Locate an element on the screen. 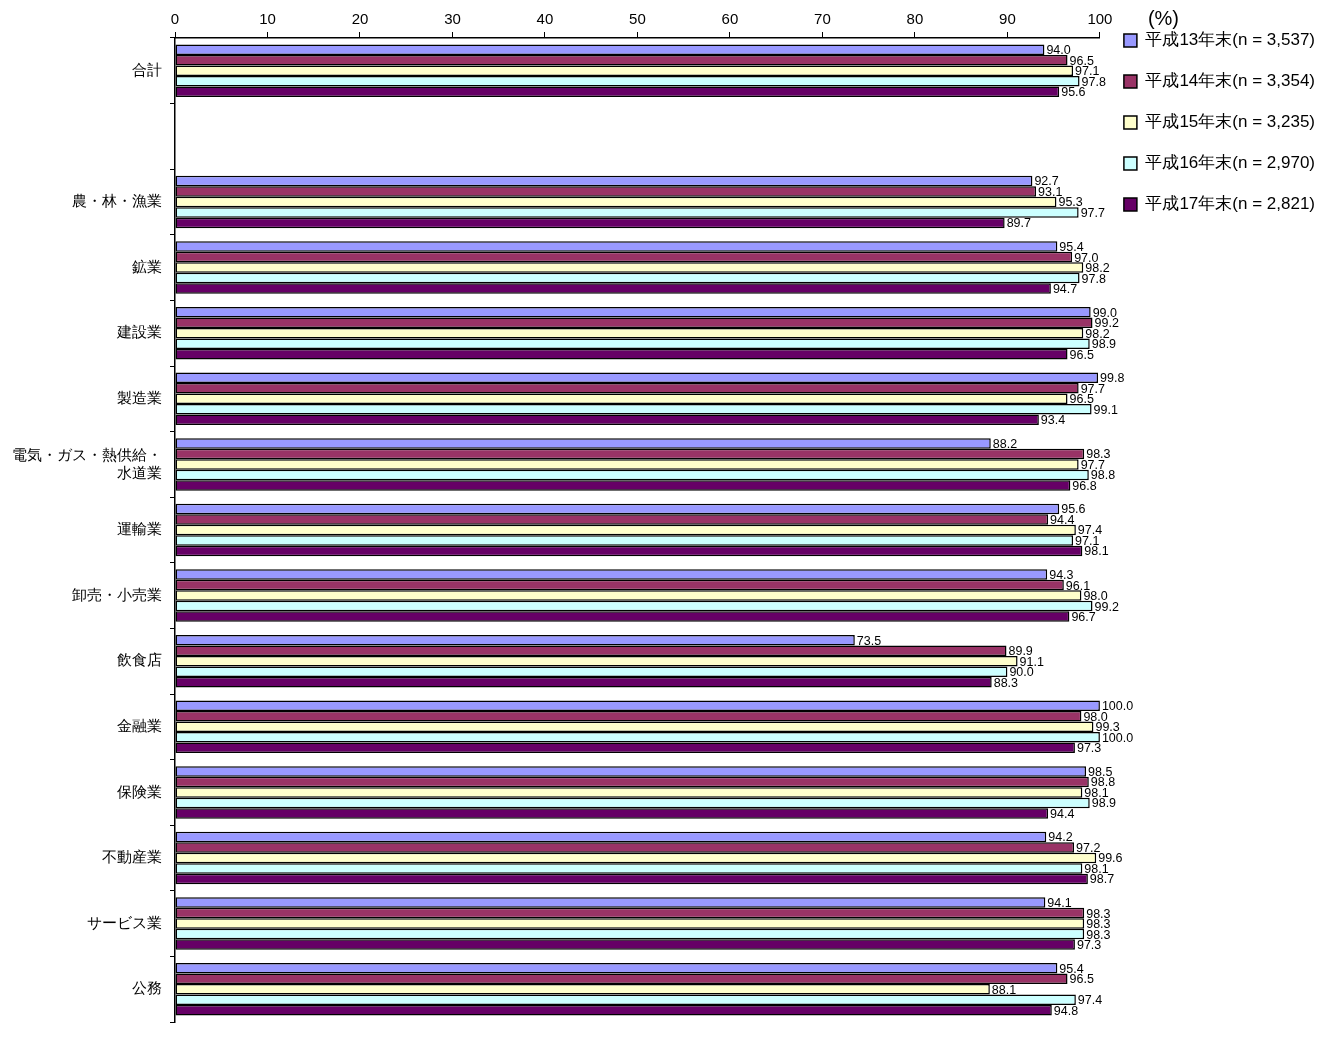 The height and width of the screenshot is (1039, 1335). data-label: 89.7 is located at coordinates (1019, 223).